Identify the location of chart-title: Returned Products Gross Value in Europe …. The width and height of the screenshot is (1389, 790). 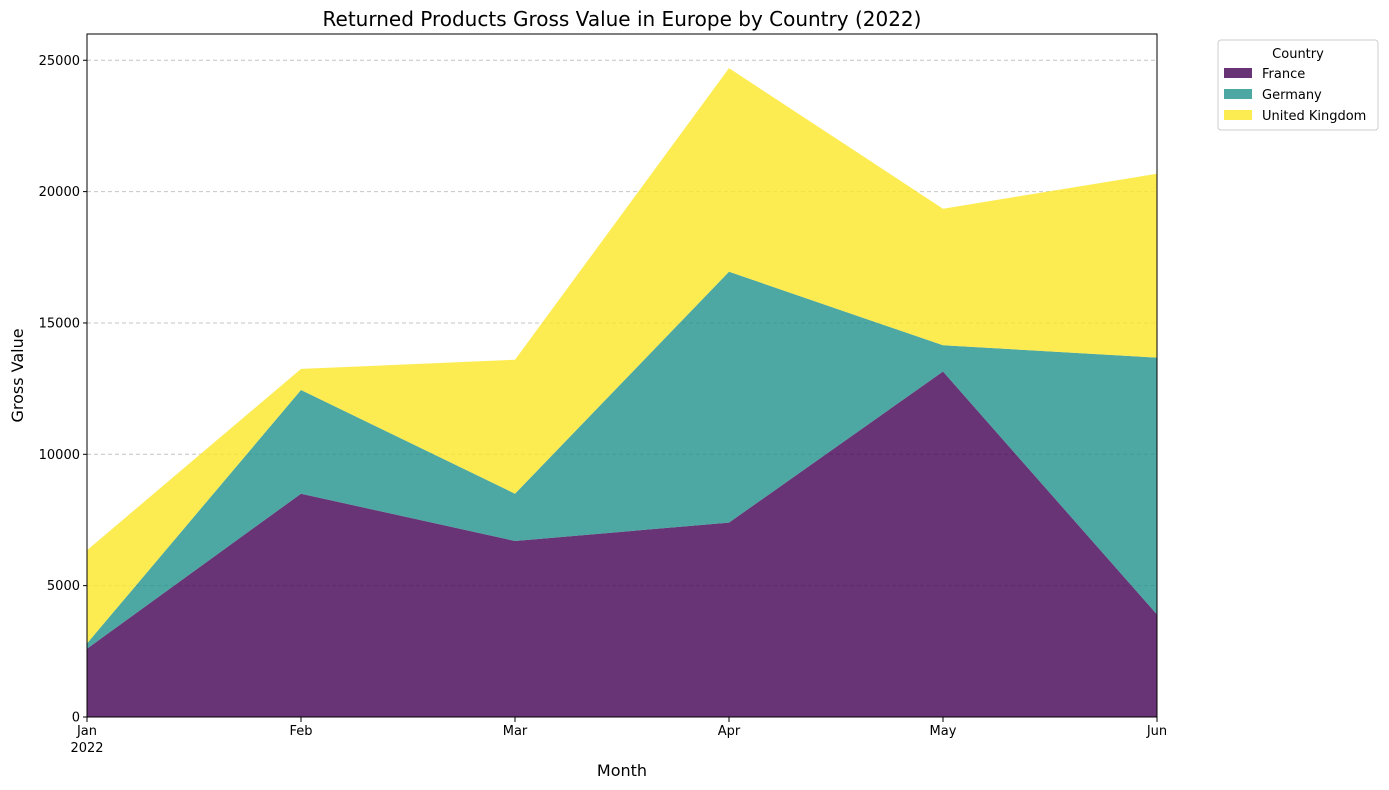
(622, 19).